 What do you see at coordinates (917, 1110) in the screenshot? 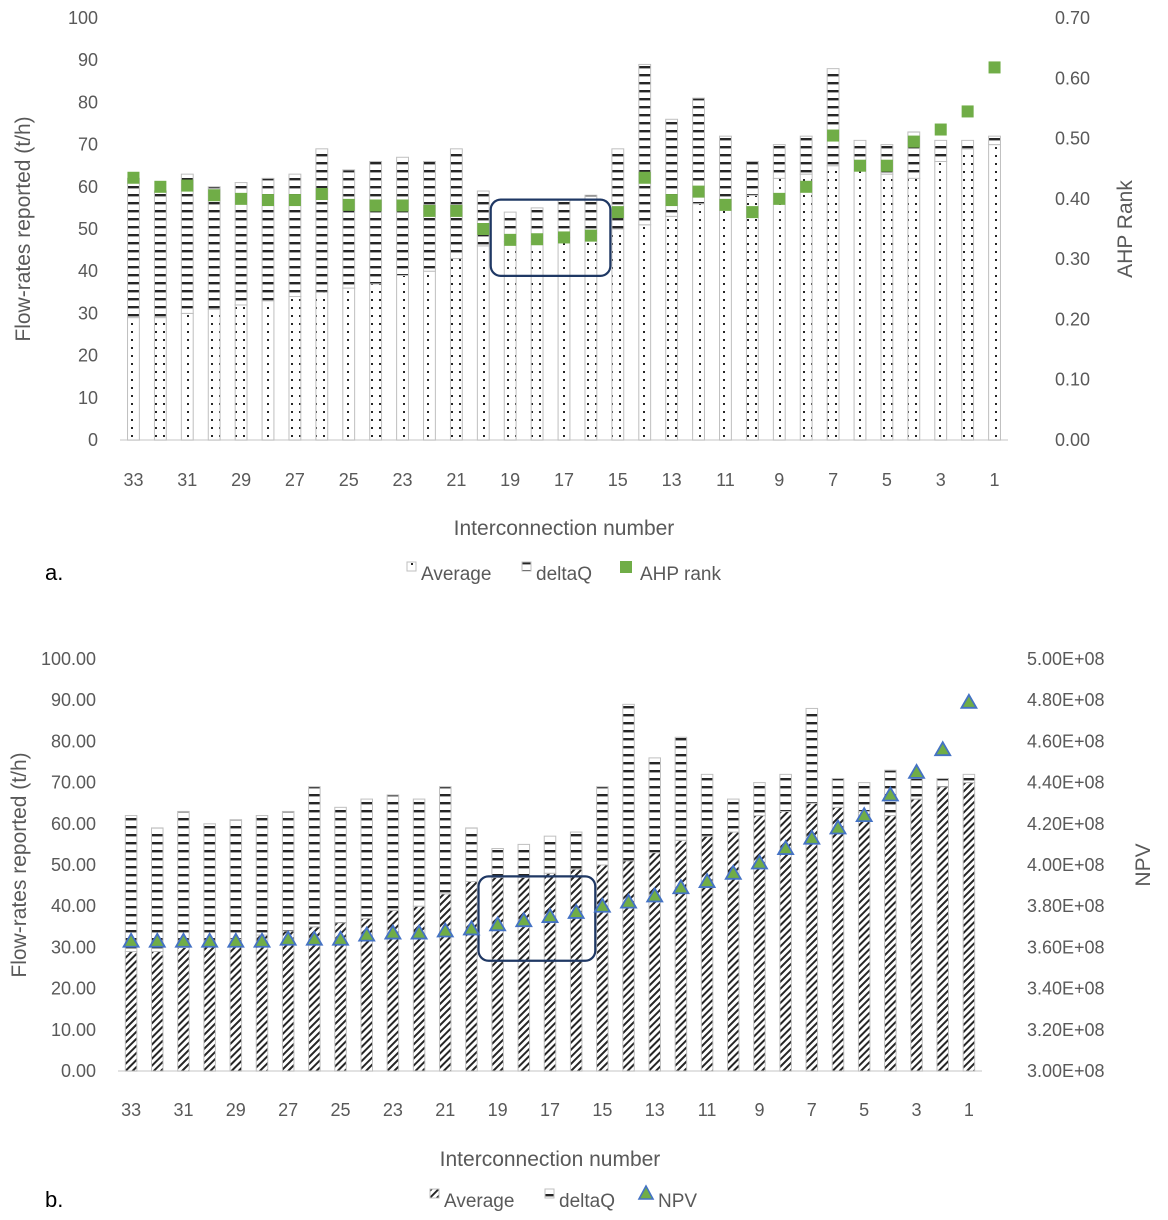
I see `x-tick-label: 3` at bounding box center [917, 1110].